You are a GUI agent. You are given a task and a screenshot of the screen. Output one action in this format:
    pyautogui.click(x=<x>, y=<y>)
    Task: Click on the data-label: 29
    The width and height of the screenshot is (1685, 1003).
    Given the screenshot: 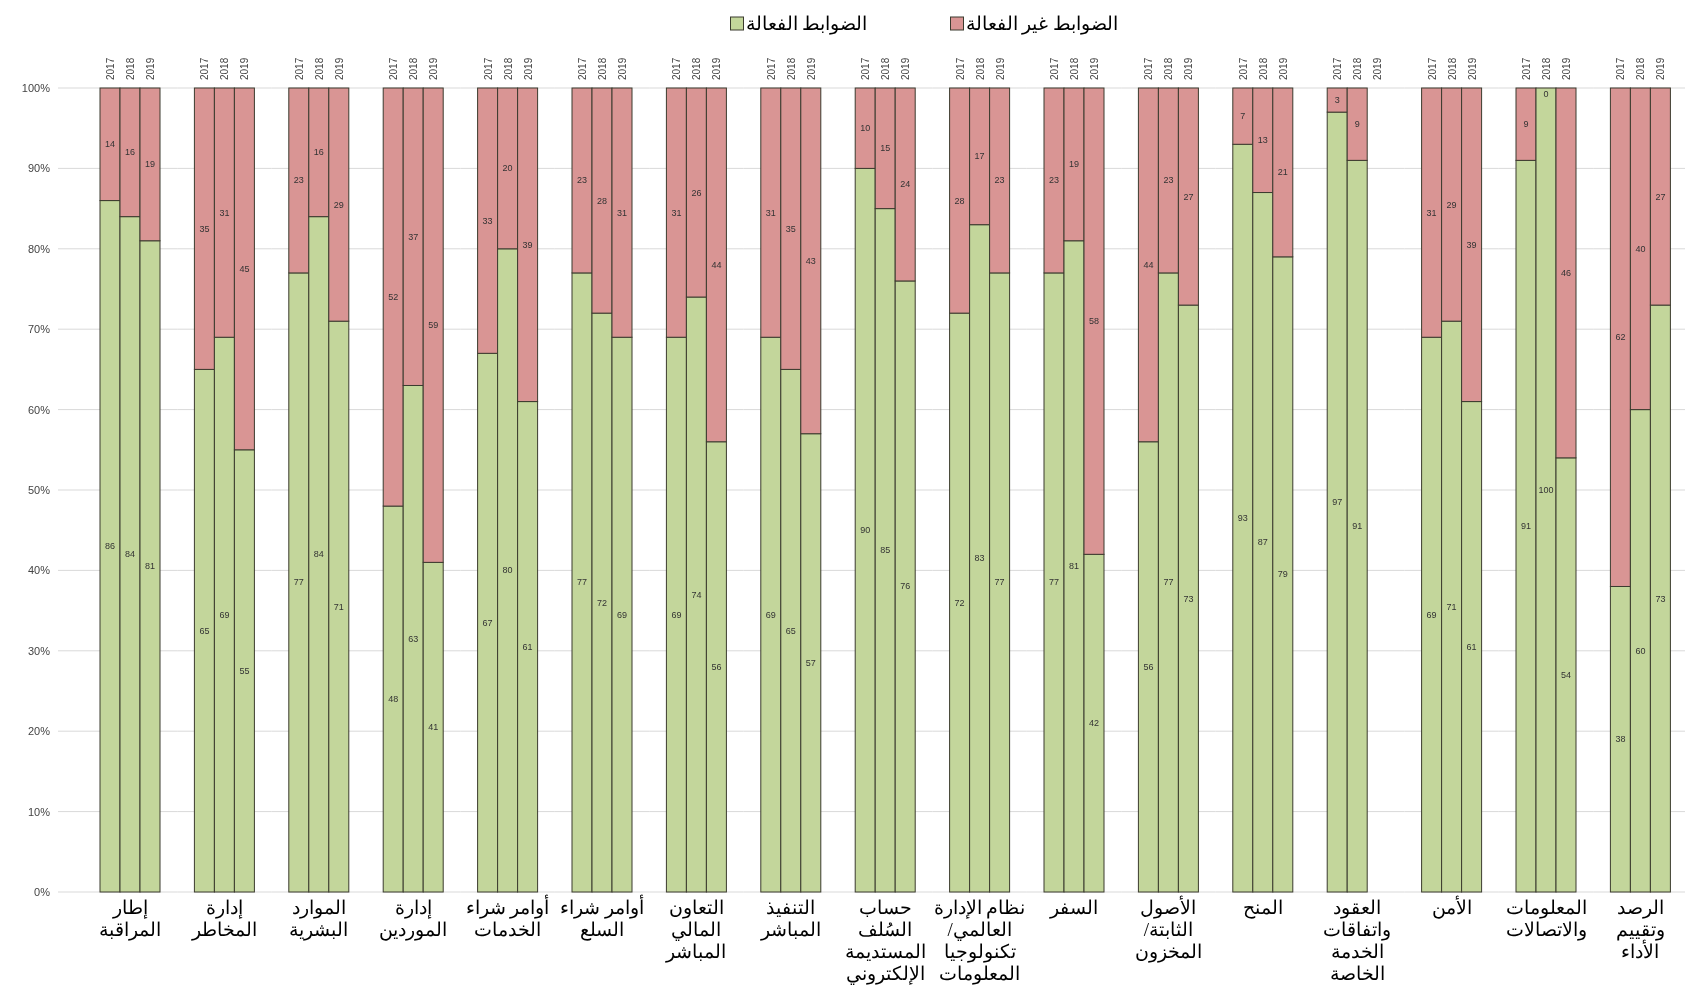 What is the action you would take?
    pyautogui.click(x=1451, y=204)
    